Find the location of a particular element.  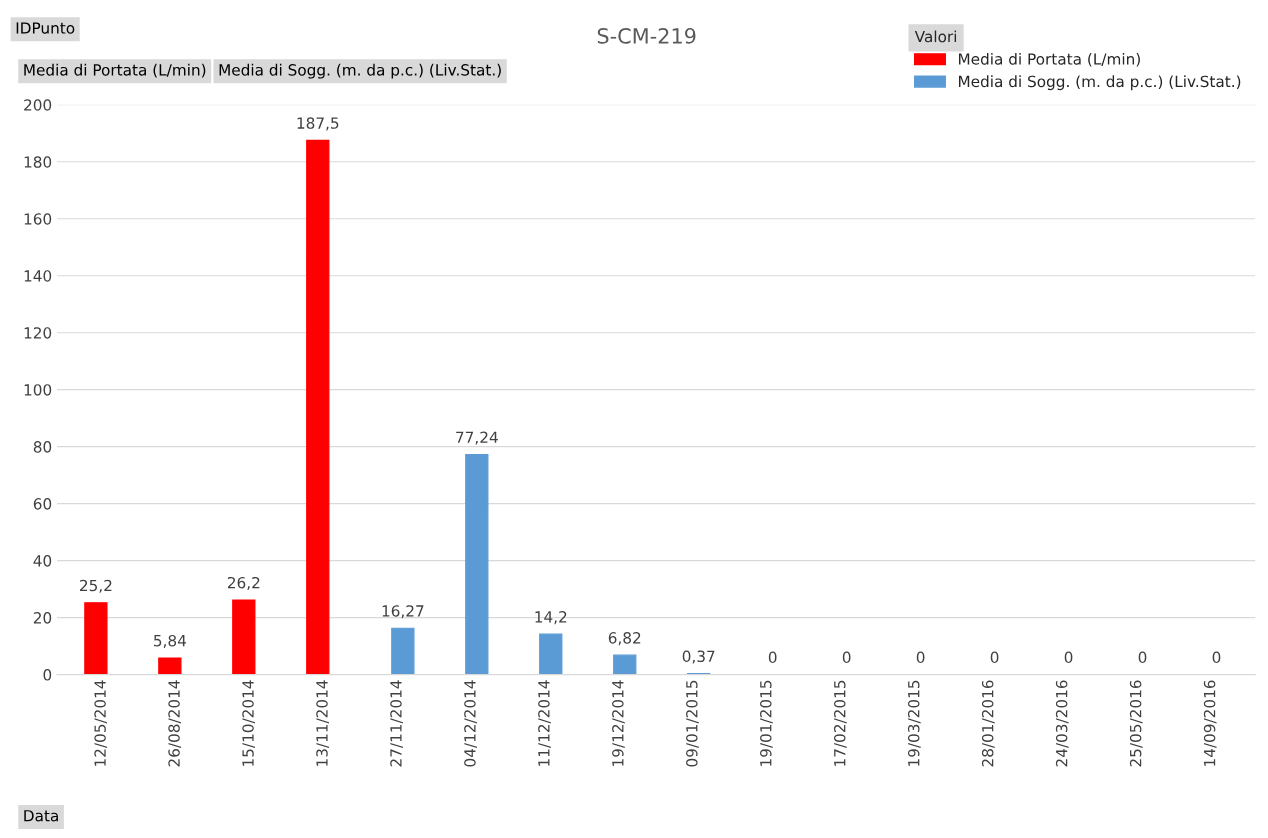

y-tick-label: 160 is located at coordinates (38, 219).